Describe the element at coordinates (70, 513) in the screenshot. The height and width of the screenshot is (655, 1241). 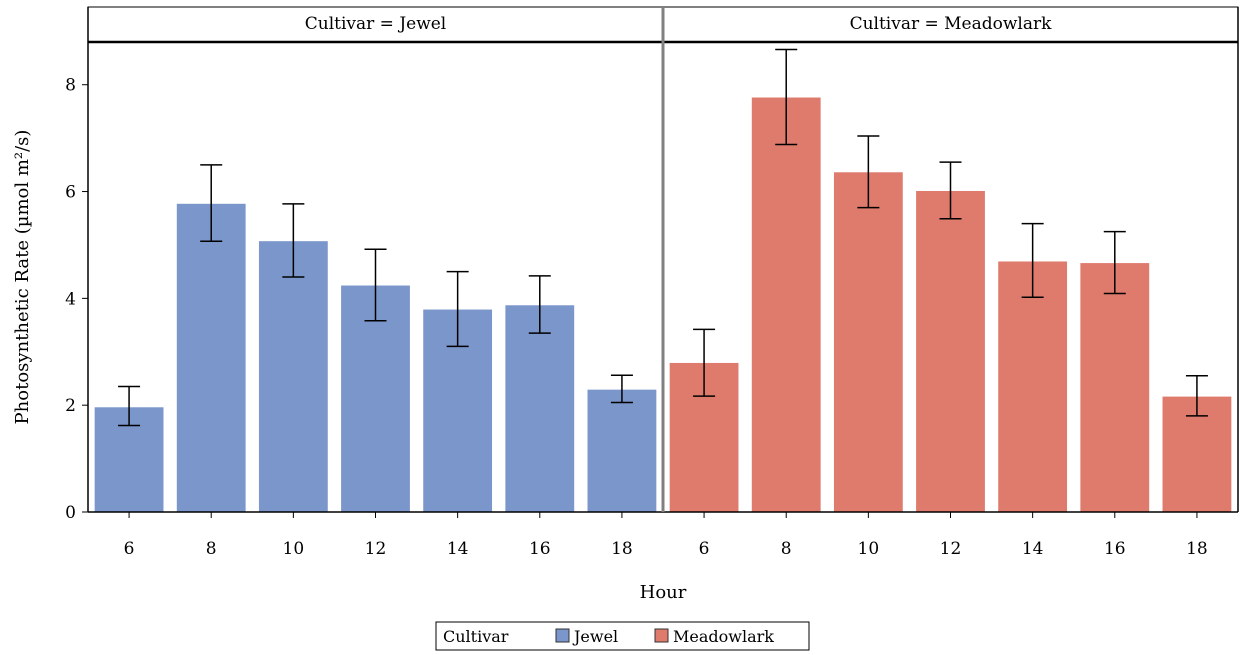
I see `y-tick-label: 0` at that location.